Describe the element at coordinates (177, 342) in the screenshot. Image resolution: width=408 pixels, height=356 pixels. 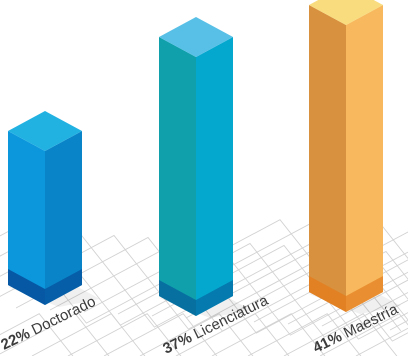
I see `value-label: 37%` at that location.